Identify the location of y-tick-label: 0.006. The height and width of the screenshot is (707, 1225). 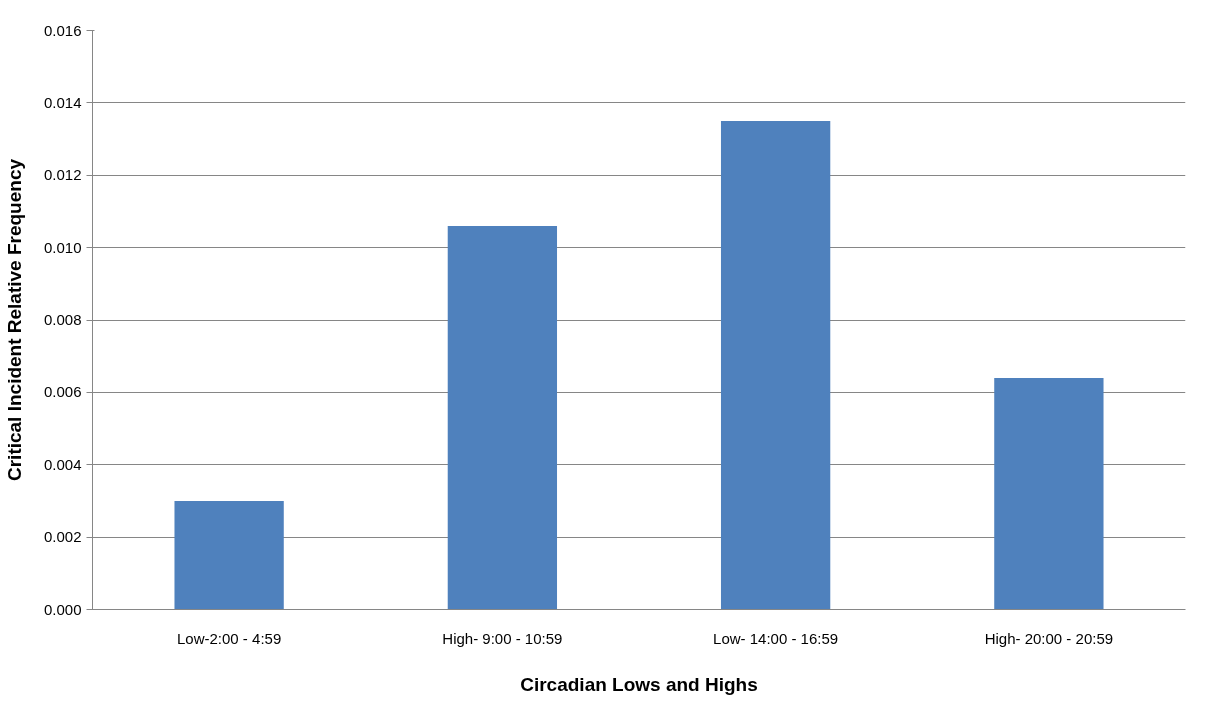
(62, 392).